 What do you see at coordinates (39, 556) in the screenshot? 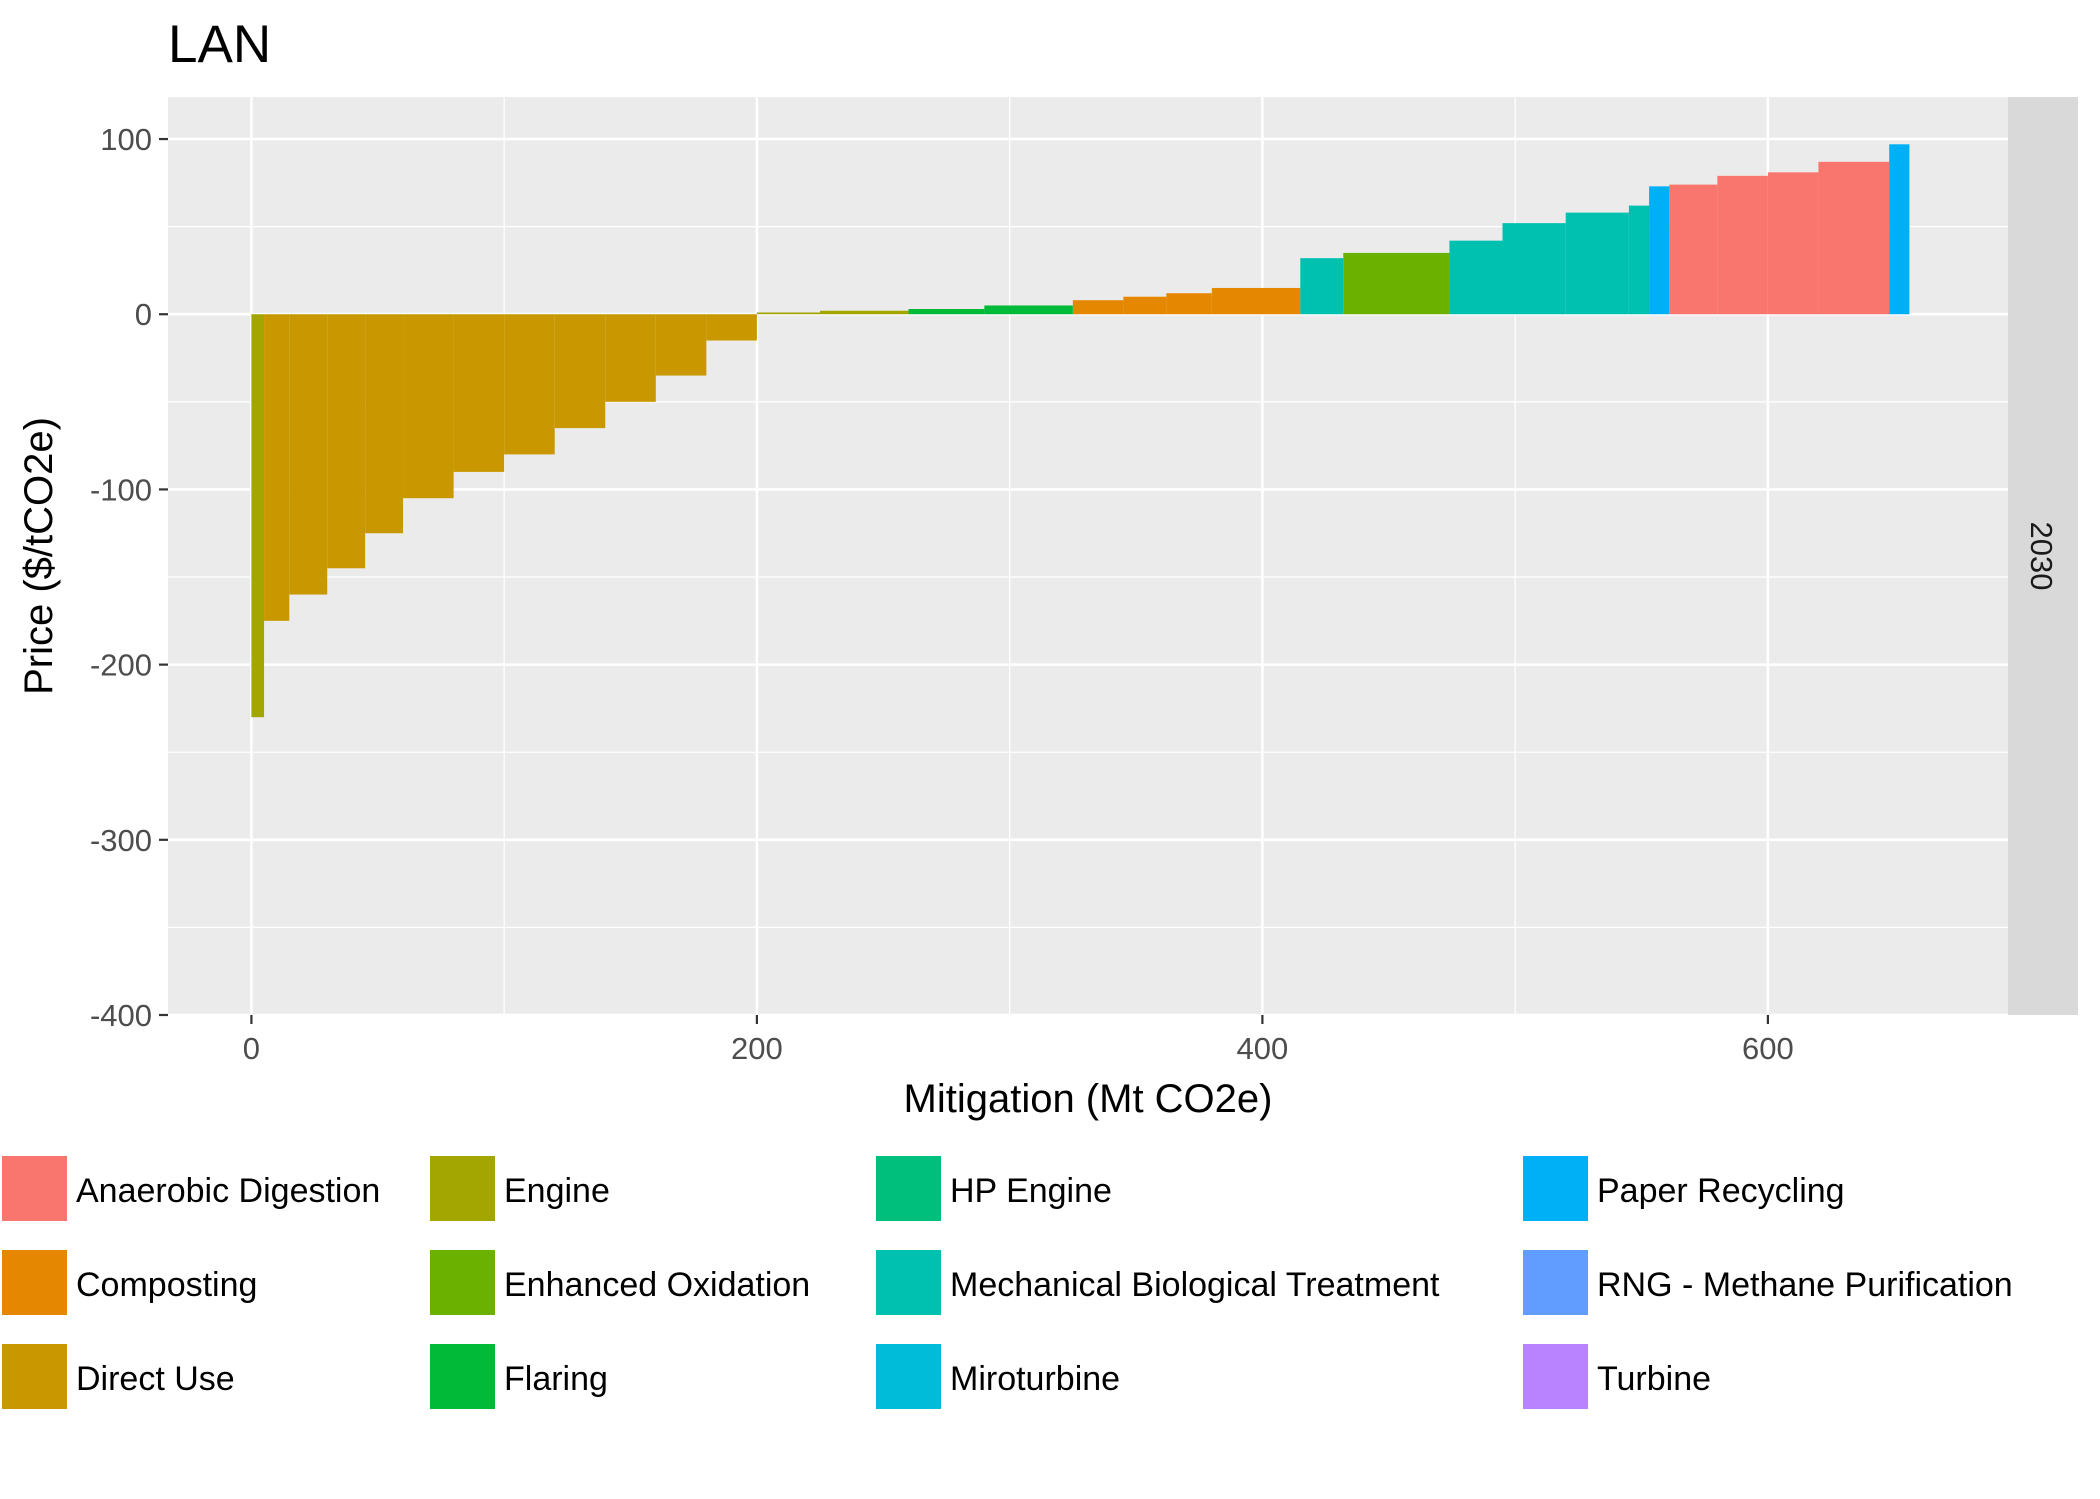
I see `y-axis-title: Price ($/tCO2e)` at bounding box center [39, 556].